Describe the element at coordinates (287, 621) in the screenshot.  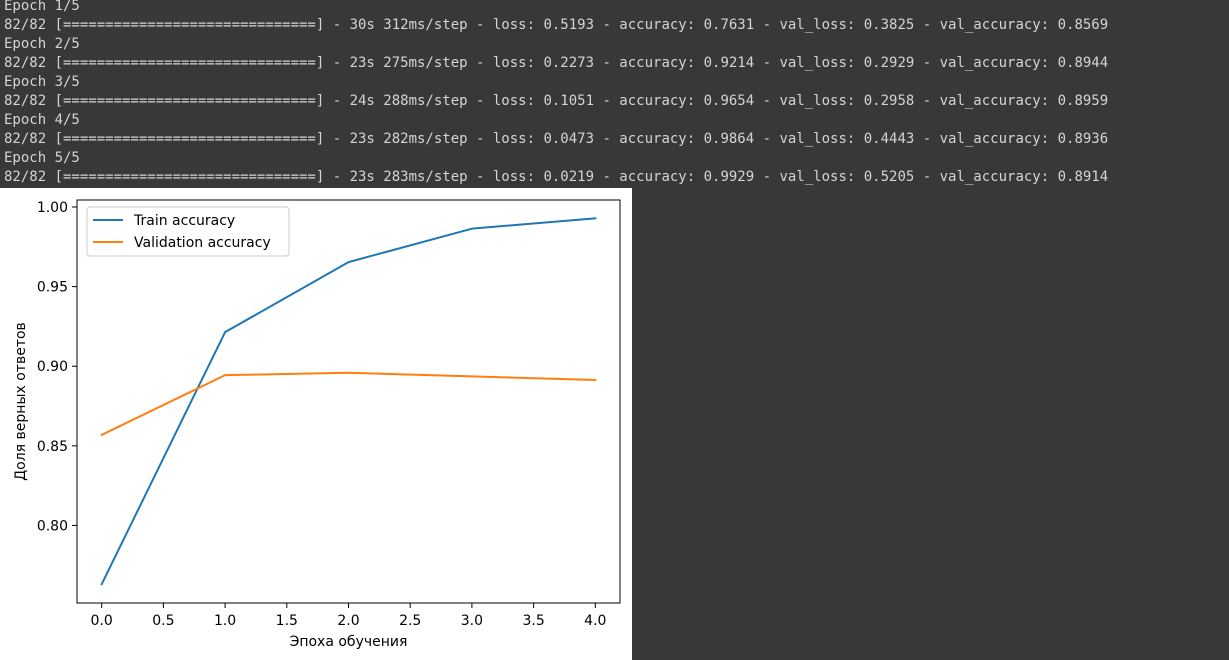
I see `x-tick-label: 1.5` at that location.